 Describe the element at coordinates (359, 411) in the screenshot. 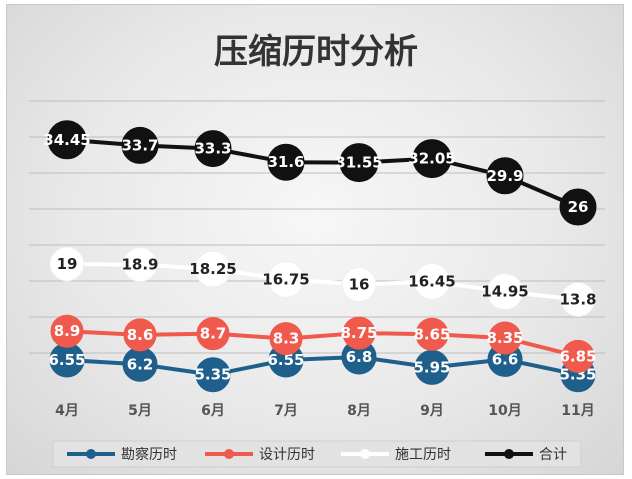

I see `x-tick-label: 8月` at that location.